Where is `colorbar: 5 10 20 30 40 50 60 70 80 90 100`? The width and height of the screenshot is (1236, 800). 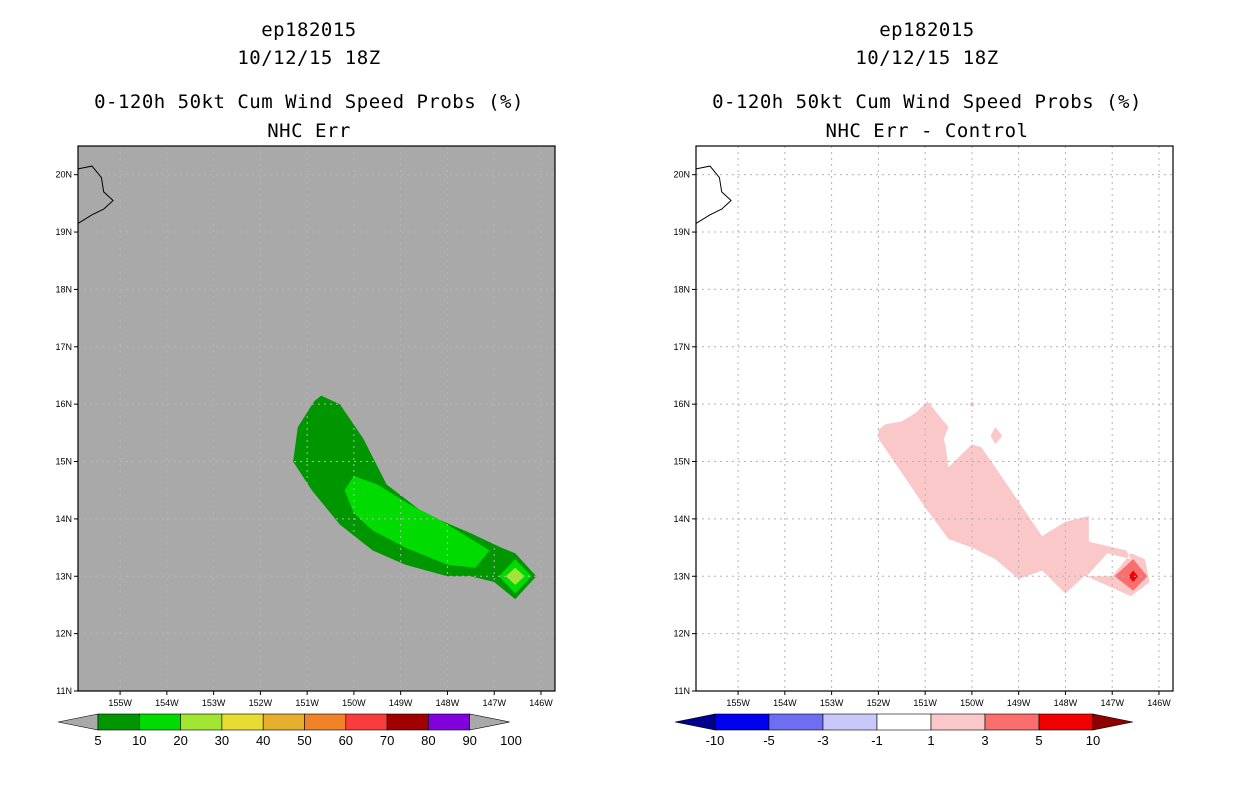 colorbar: 5 10 20 30 40 50 60 70 80 90 100 is located at coordinates (289, 730).